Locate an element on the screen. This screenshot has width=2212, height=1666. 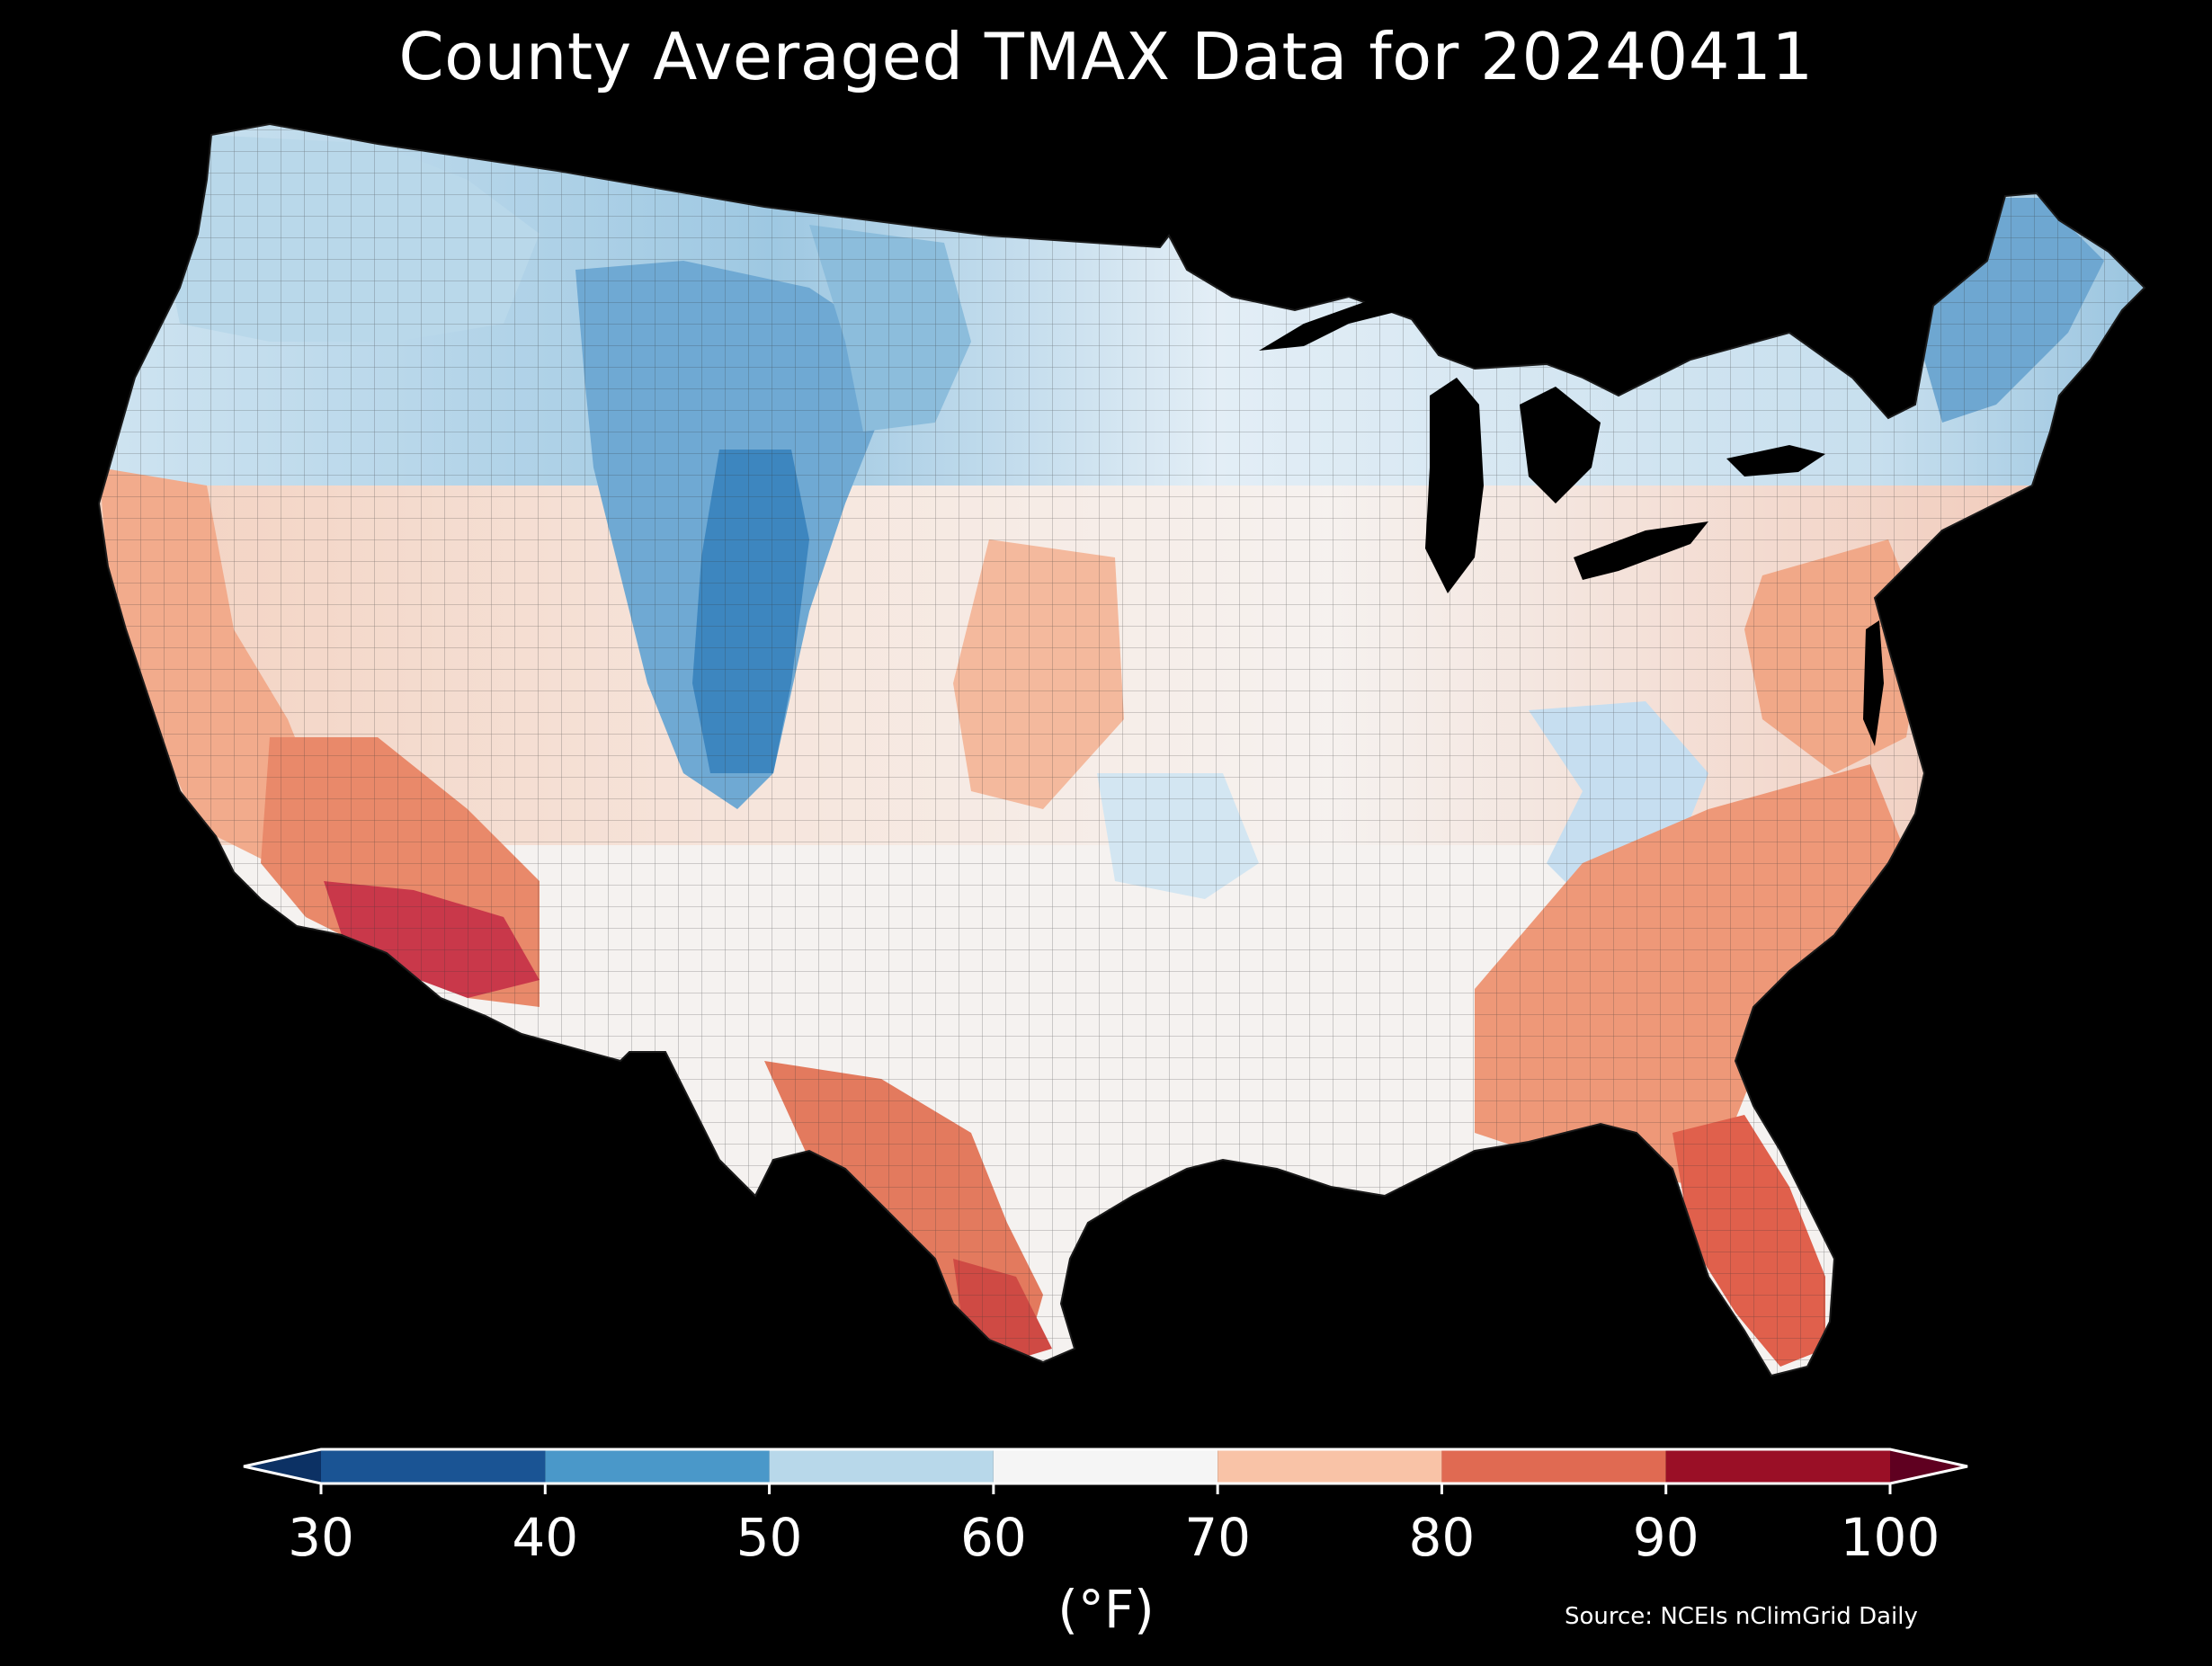
colorbar-tick-label: 60 is located at coordinates (993, 1537).